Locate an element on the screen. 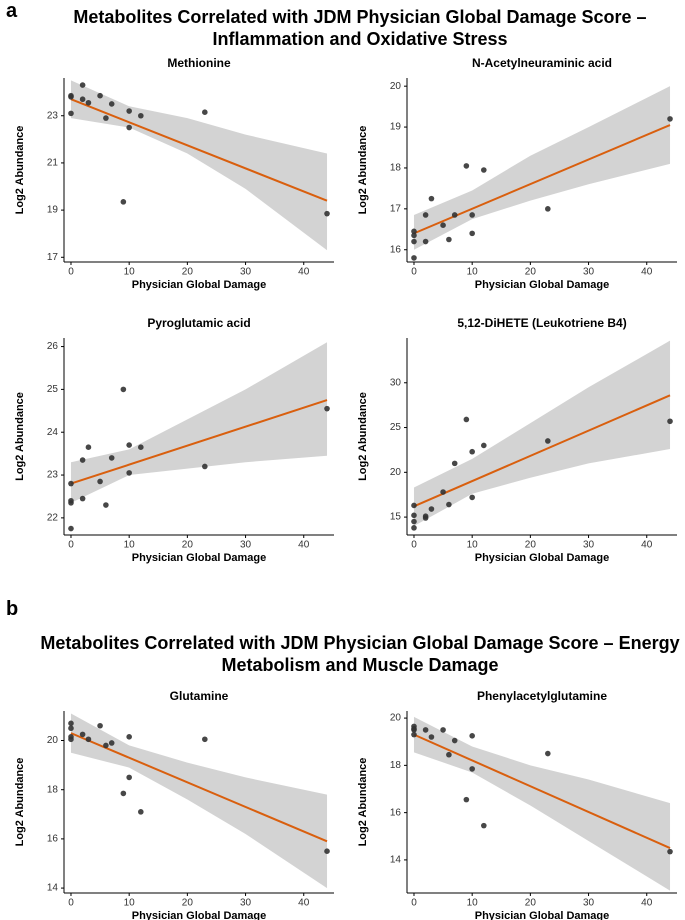 Image resolution: width=685 pixels, height=920 pixels. y-tick-label: 15 is located at coordinates (396, 517).